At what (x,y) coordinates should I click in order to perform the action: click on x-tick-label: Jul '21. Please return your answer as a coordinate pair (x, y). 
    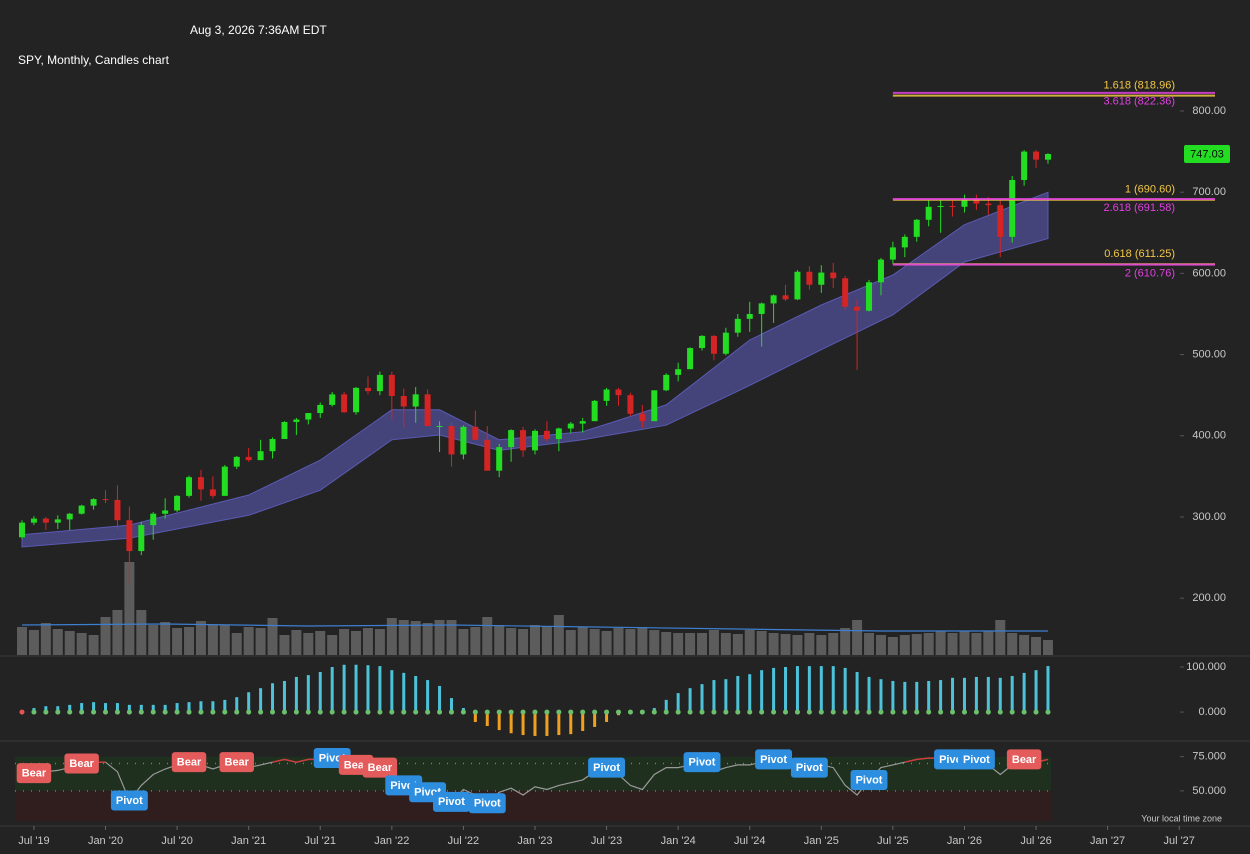
    Looking at the image, I should click on (320, 841).